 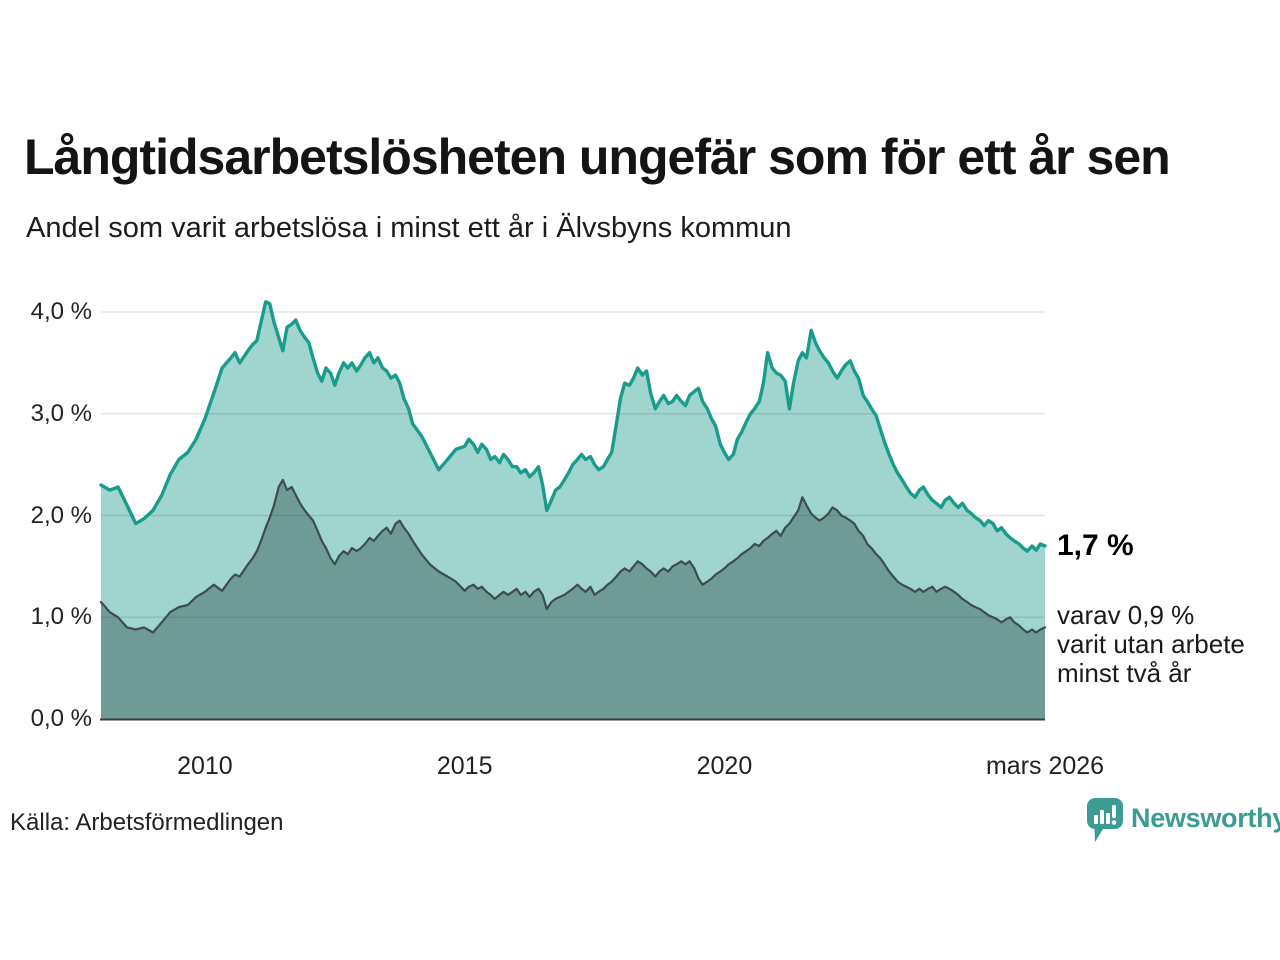 What do you see at coordinates (61, 515) in the screenshot?
I see `y-axis-label: 2,0 %` at bounding box center [61, 515].